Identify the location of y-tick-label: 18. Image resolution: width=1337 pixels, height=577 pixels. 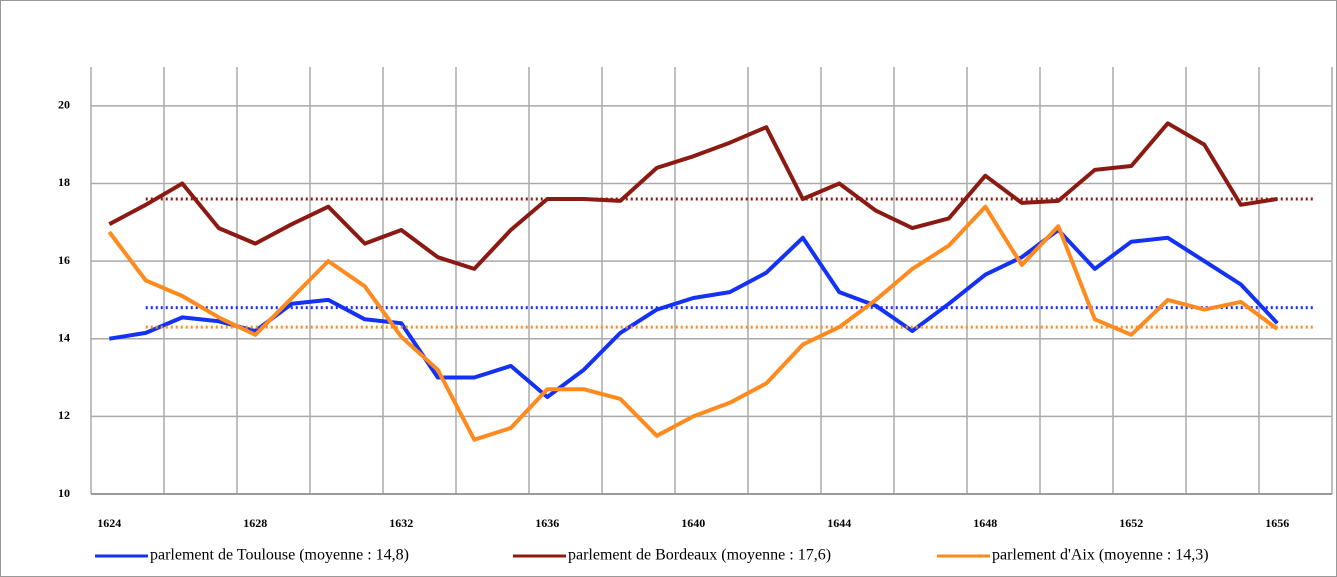
(64, 182).